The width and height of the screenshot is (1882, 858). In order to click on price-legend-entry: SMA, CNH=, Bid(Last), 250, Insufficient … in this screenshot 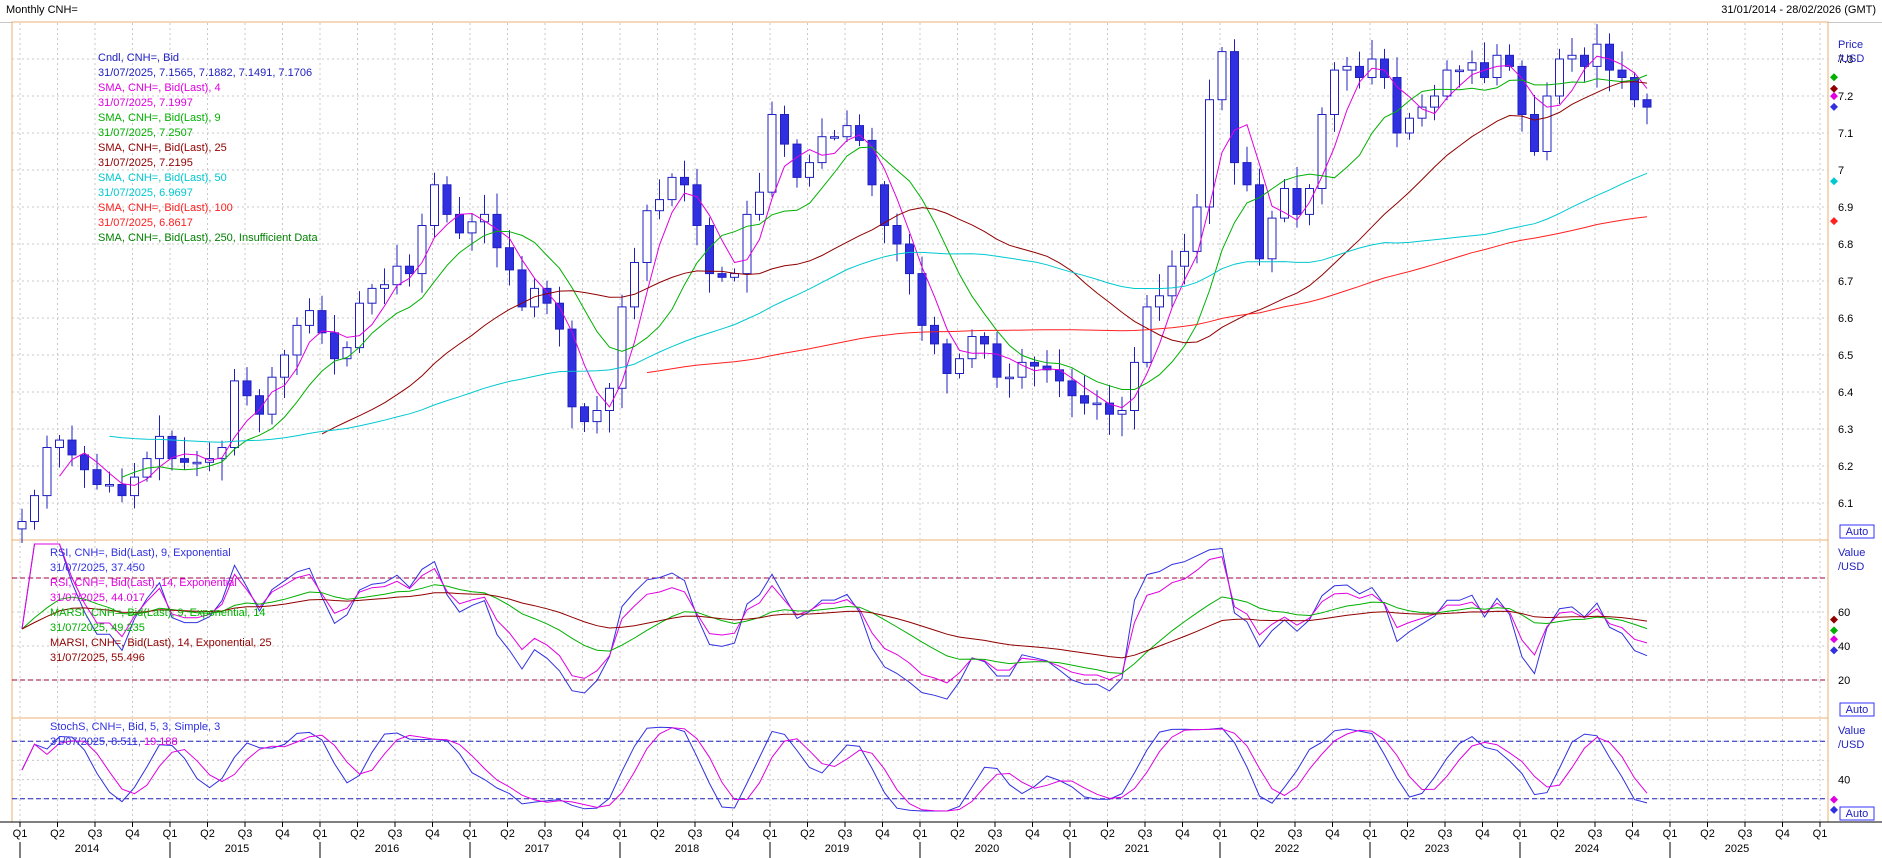, I will do `click(208, 238)`.